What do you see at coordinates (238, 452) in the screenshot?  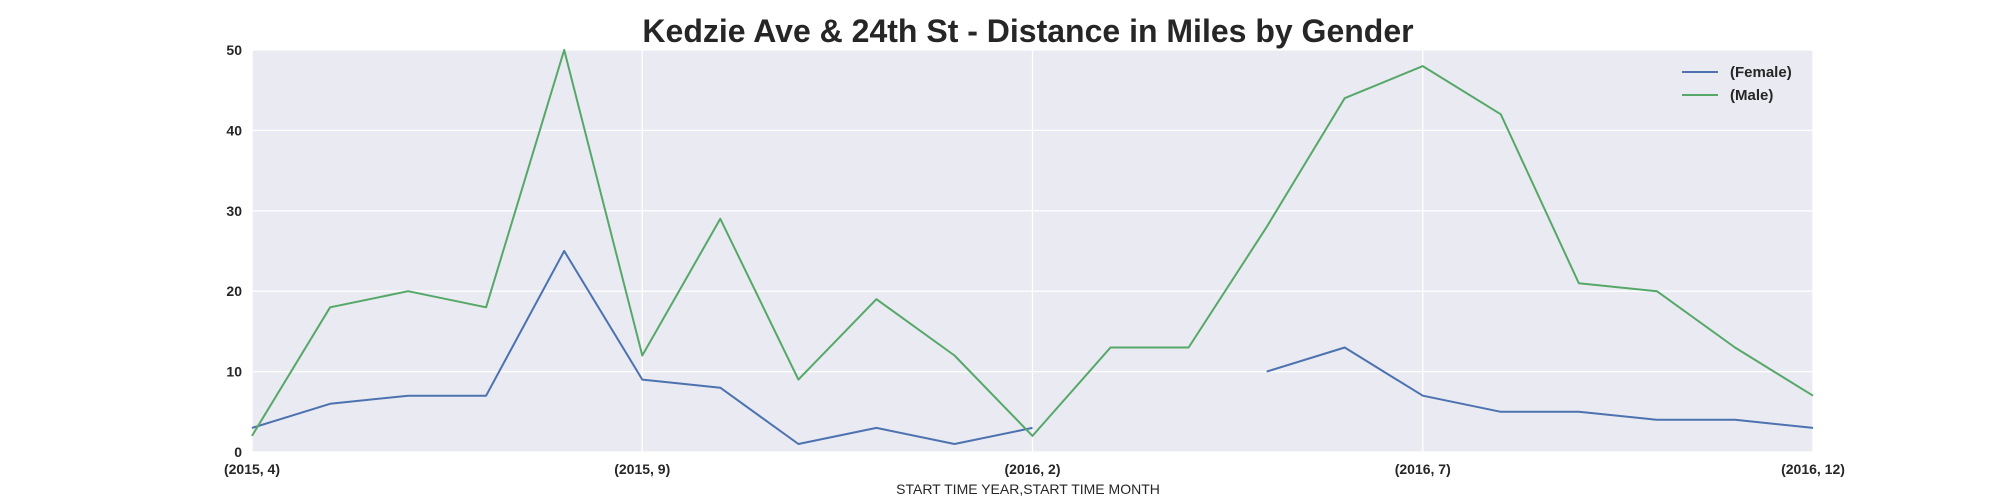 I see `y-tick-label: 0` at bounding box center [238, 452].